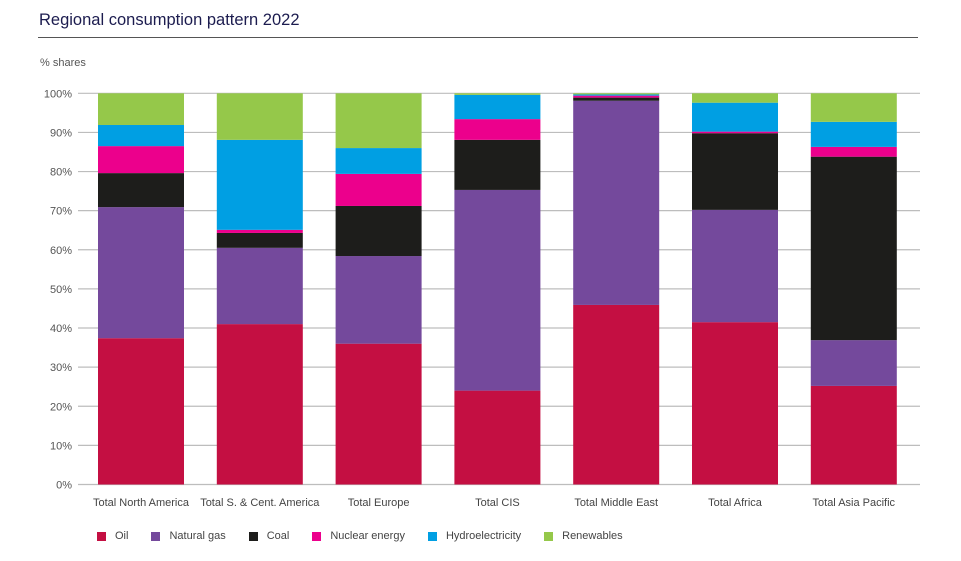 The image size is (961, 561). I want to click on y-tick-label: 40%, so click(61, 329).